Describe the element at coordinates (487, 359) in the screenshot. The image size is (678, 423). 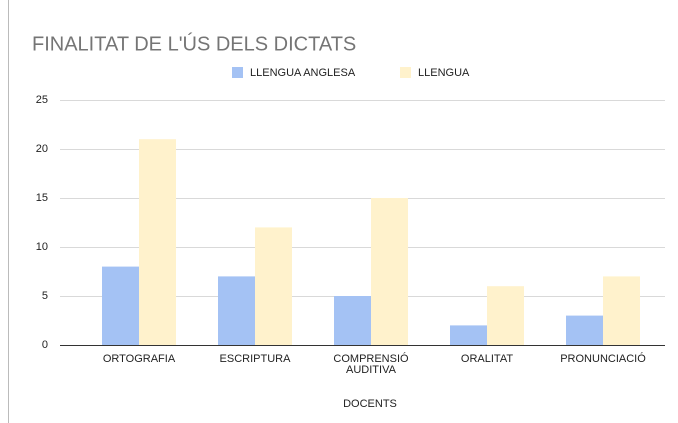
I see `x-tick-label: ORALITAT` at that location.